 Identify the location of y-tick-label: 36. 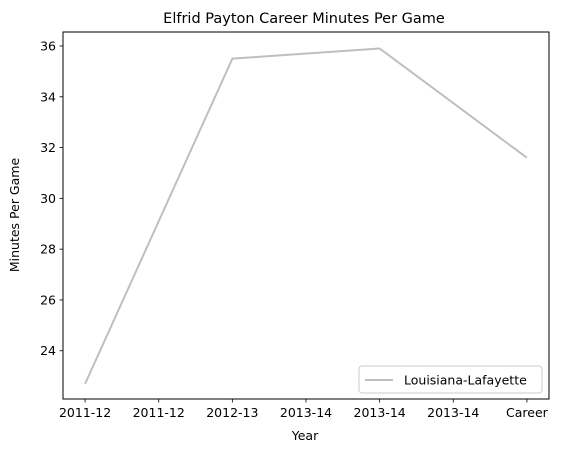
(48, 45).